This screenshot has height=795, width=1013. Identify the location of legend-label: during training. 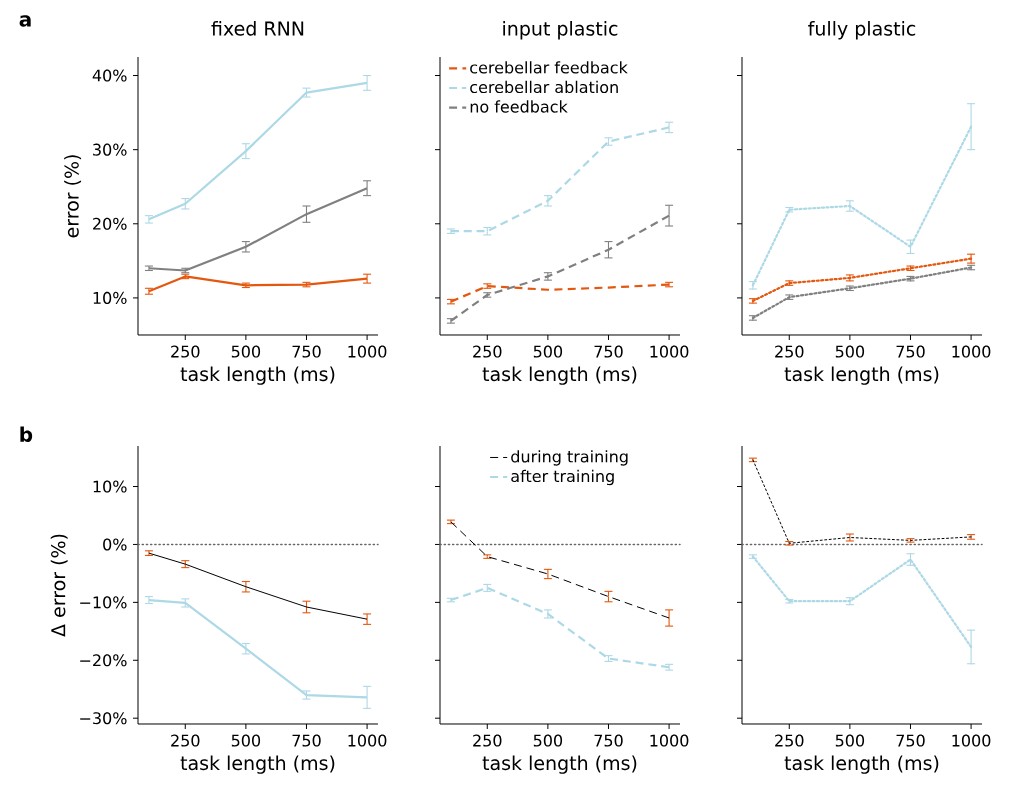
(569, 458).